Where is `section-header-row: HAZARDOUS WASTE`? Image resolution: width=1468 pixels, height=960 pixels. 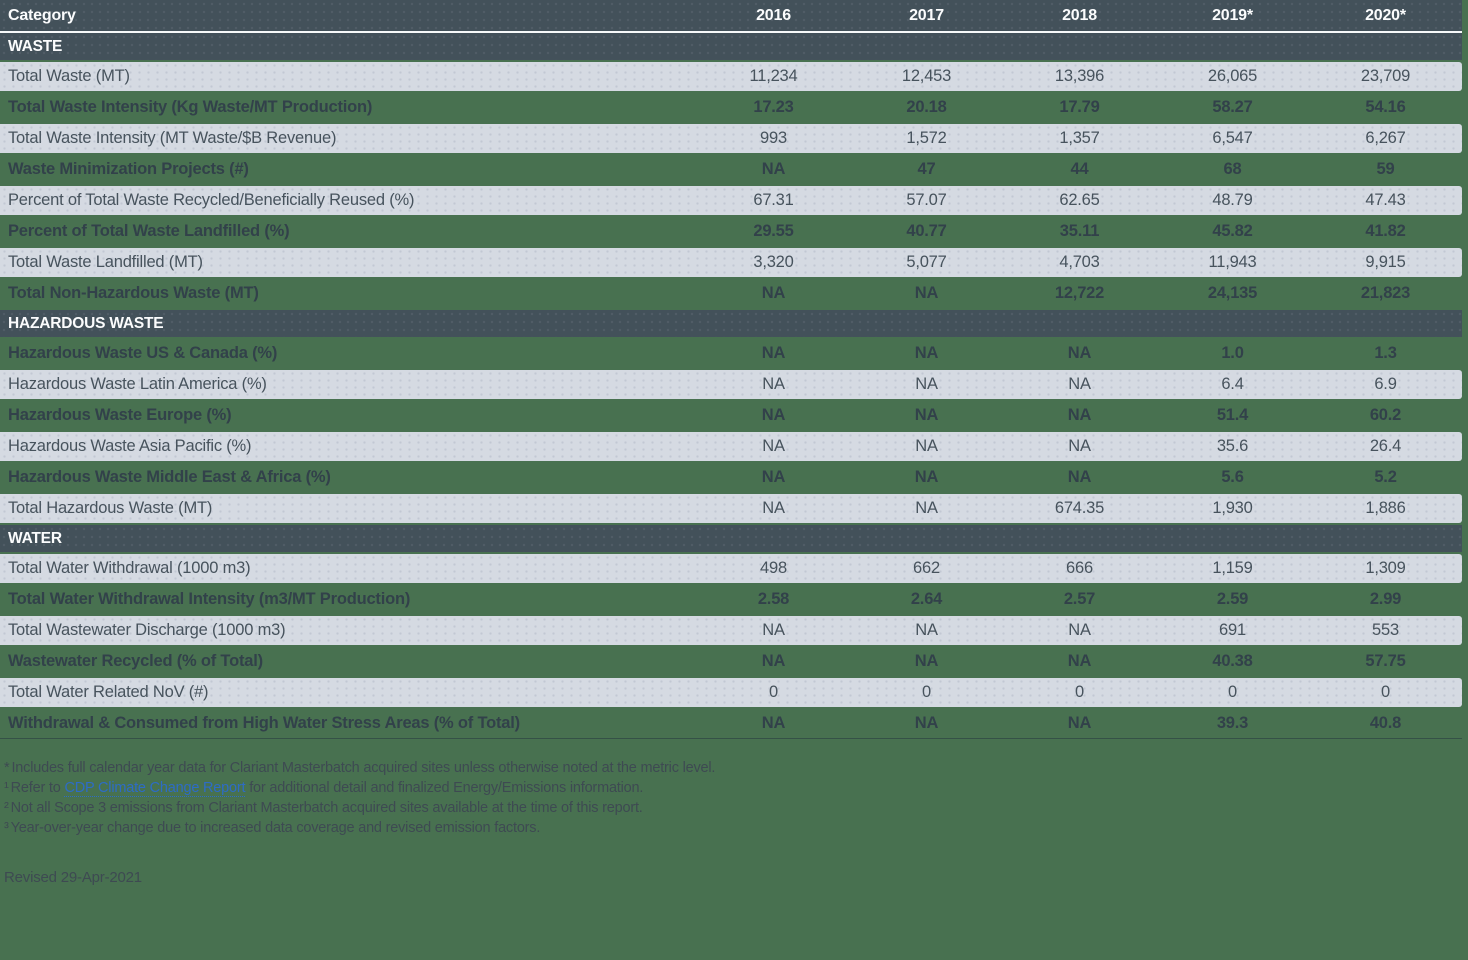
section-header-row: HAZARDOUS WASTE is located at coordinates (731, 323).